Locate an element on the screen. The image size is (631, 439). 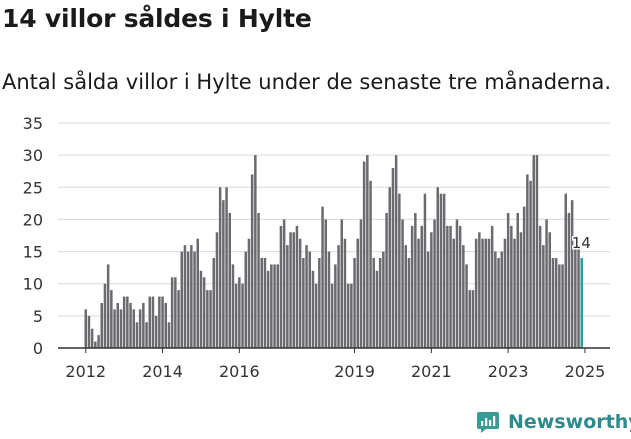
x-tick-label: 2025 is located at coordinates (585, 371).